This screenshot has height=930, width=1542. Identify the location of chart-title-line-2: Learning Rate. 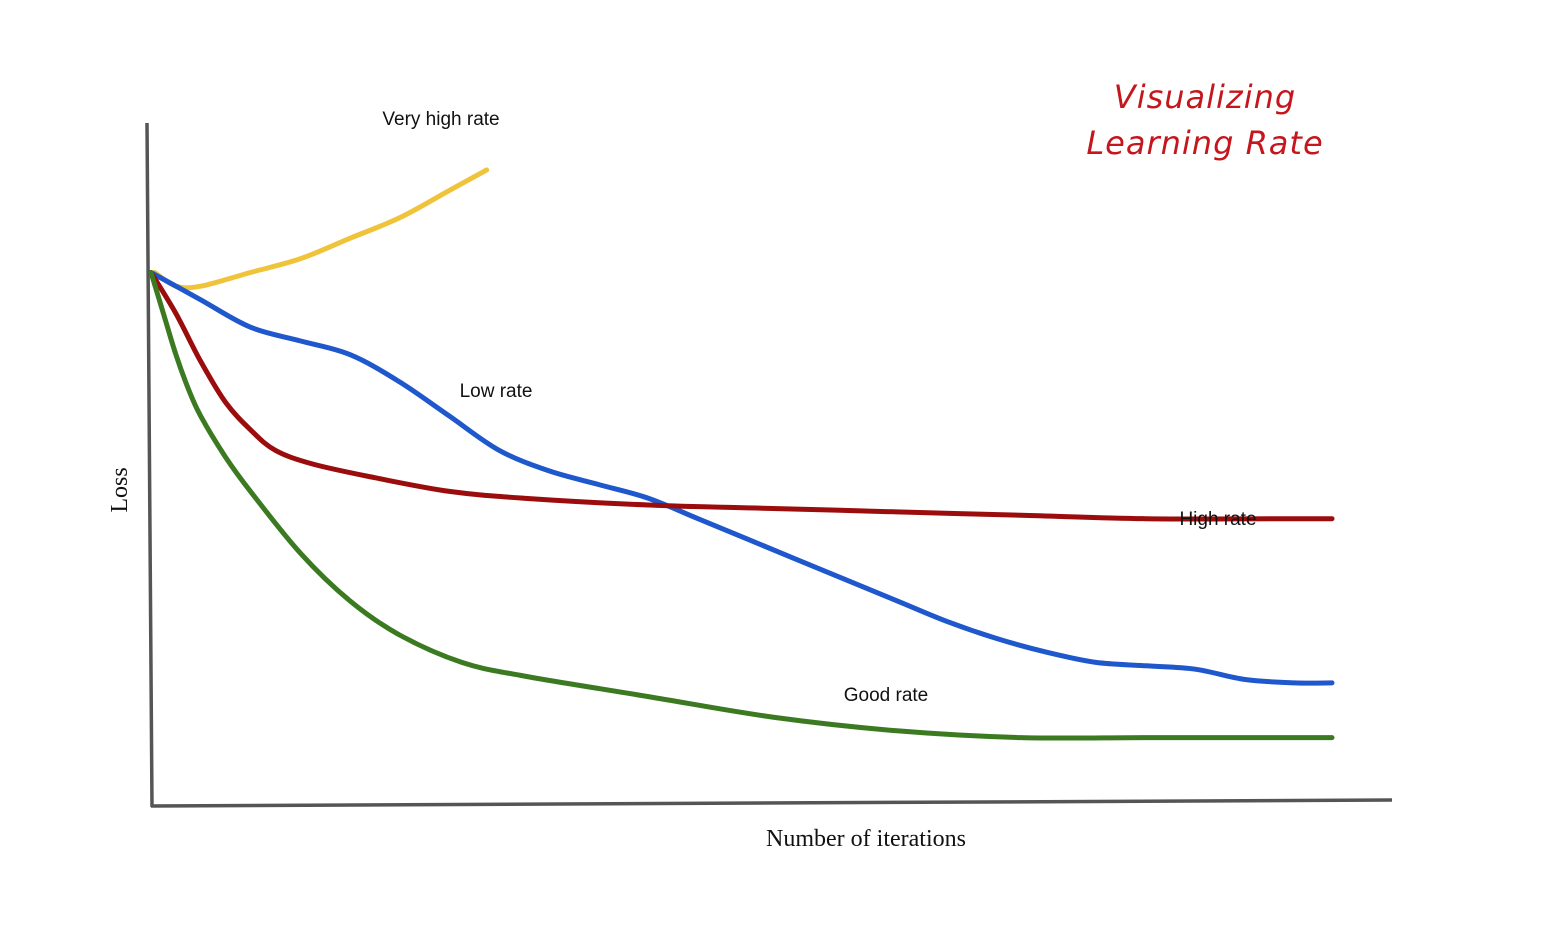
(1204, 143).